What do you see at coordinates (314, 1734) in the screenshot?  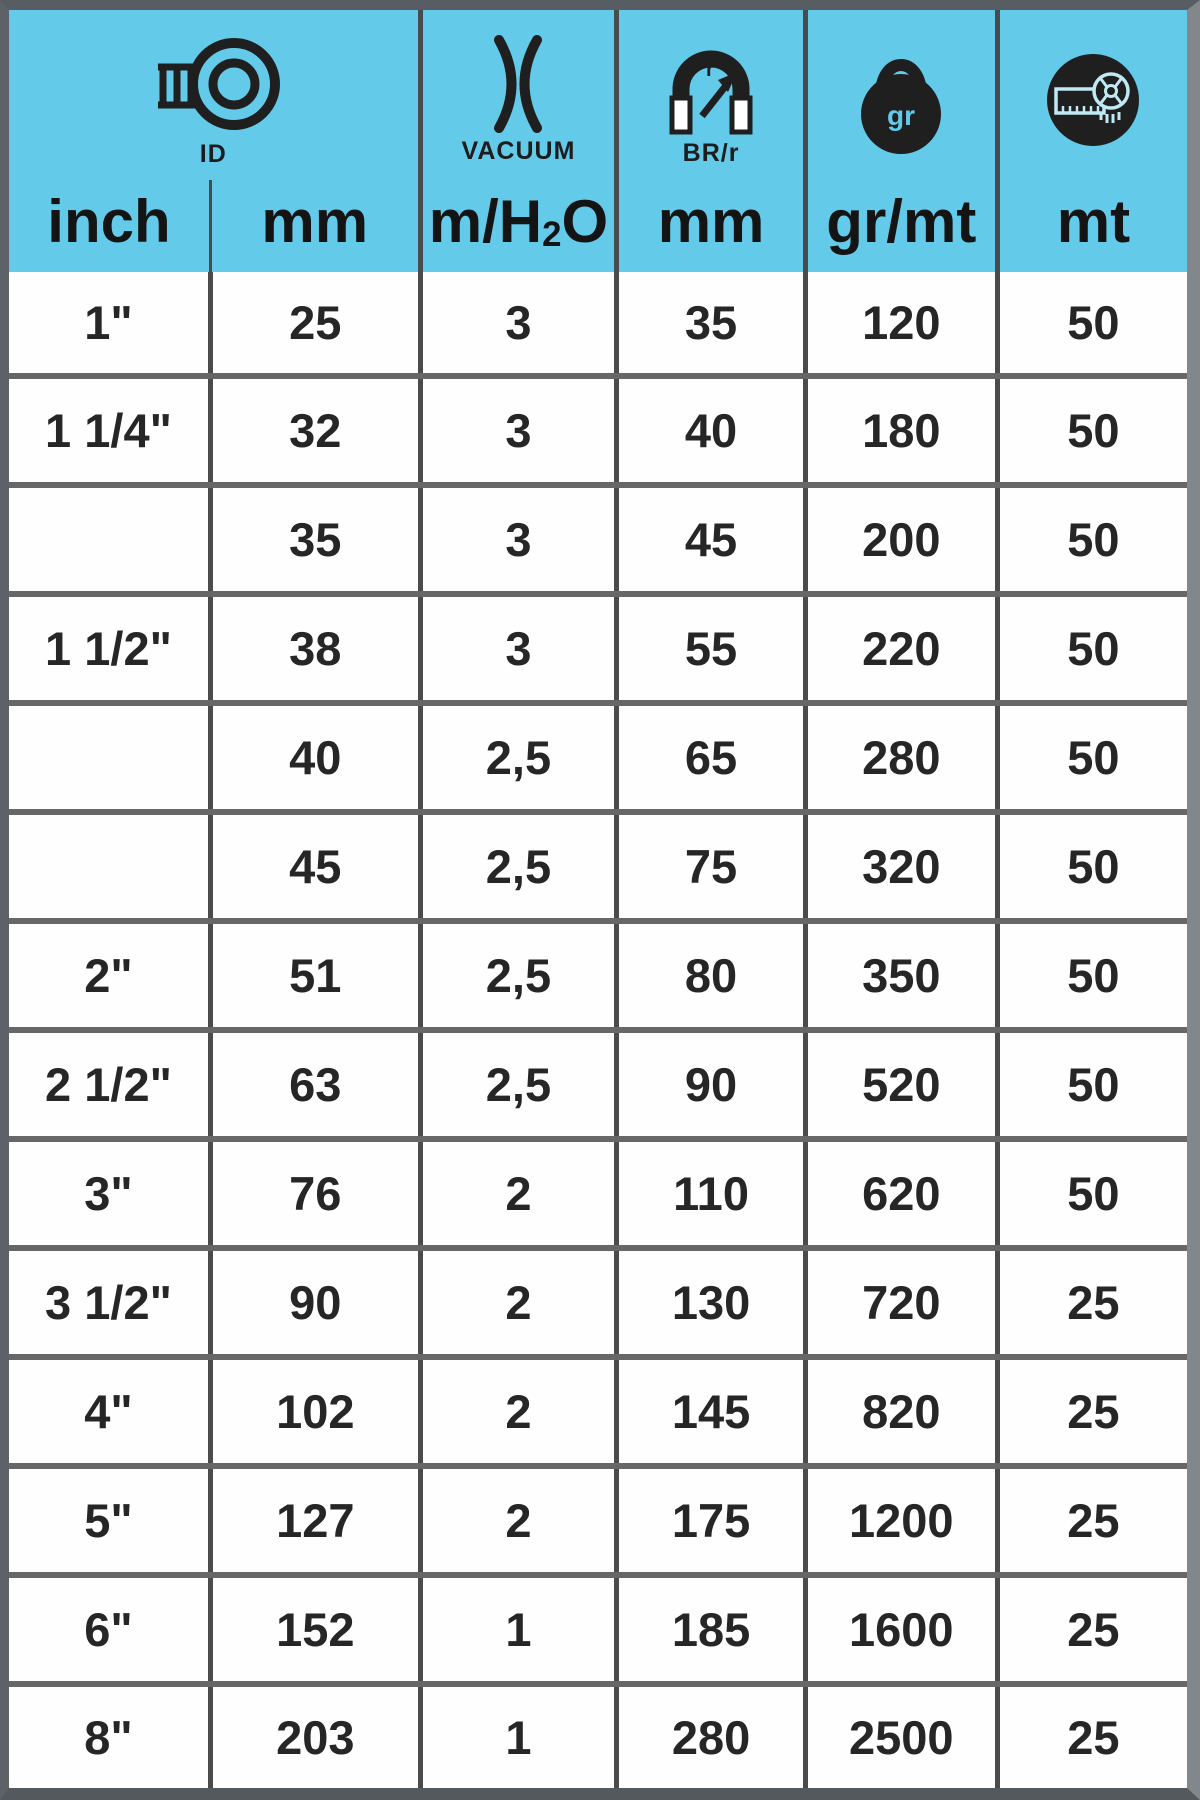 I see `table-cell: 203` at bounding box center [314, 1734].